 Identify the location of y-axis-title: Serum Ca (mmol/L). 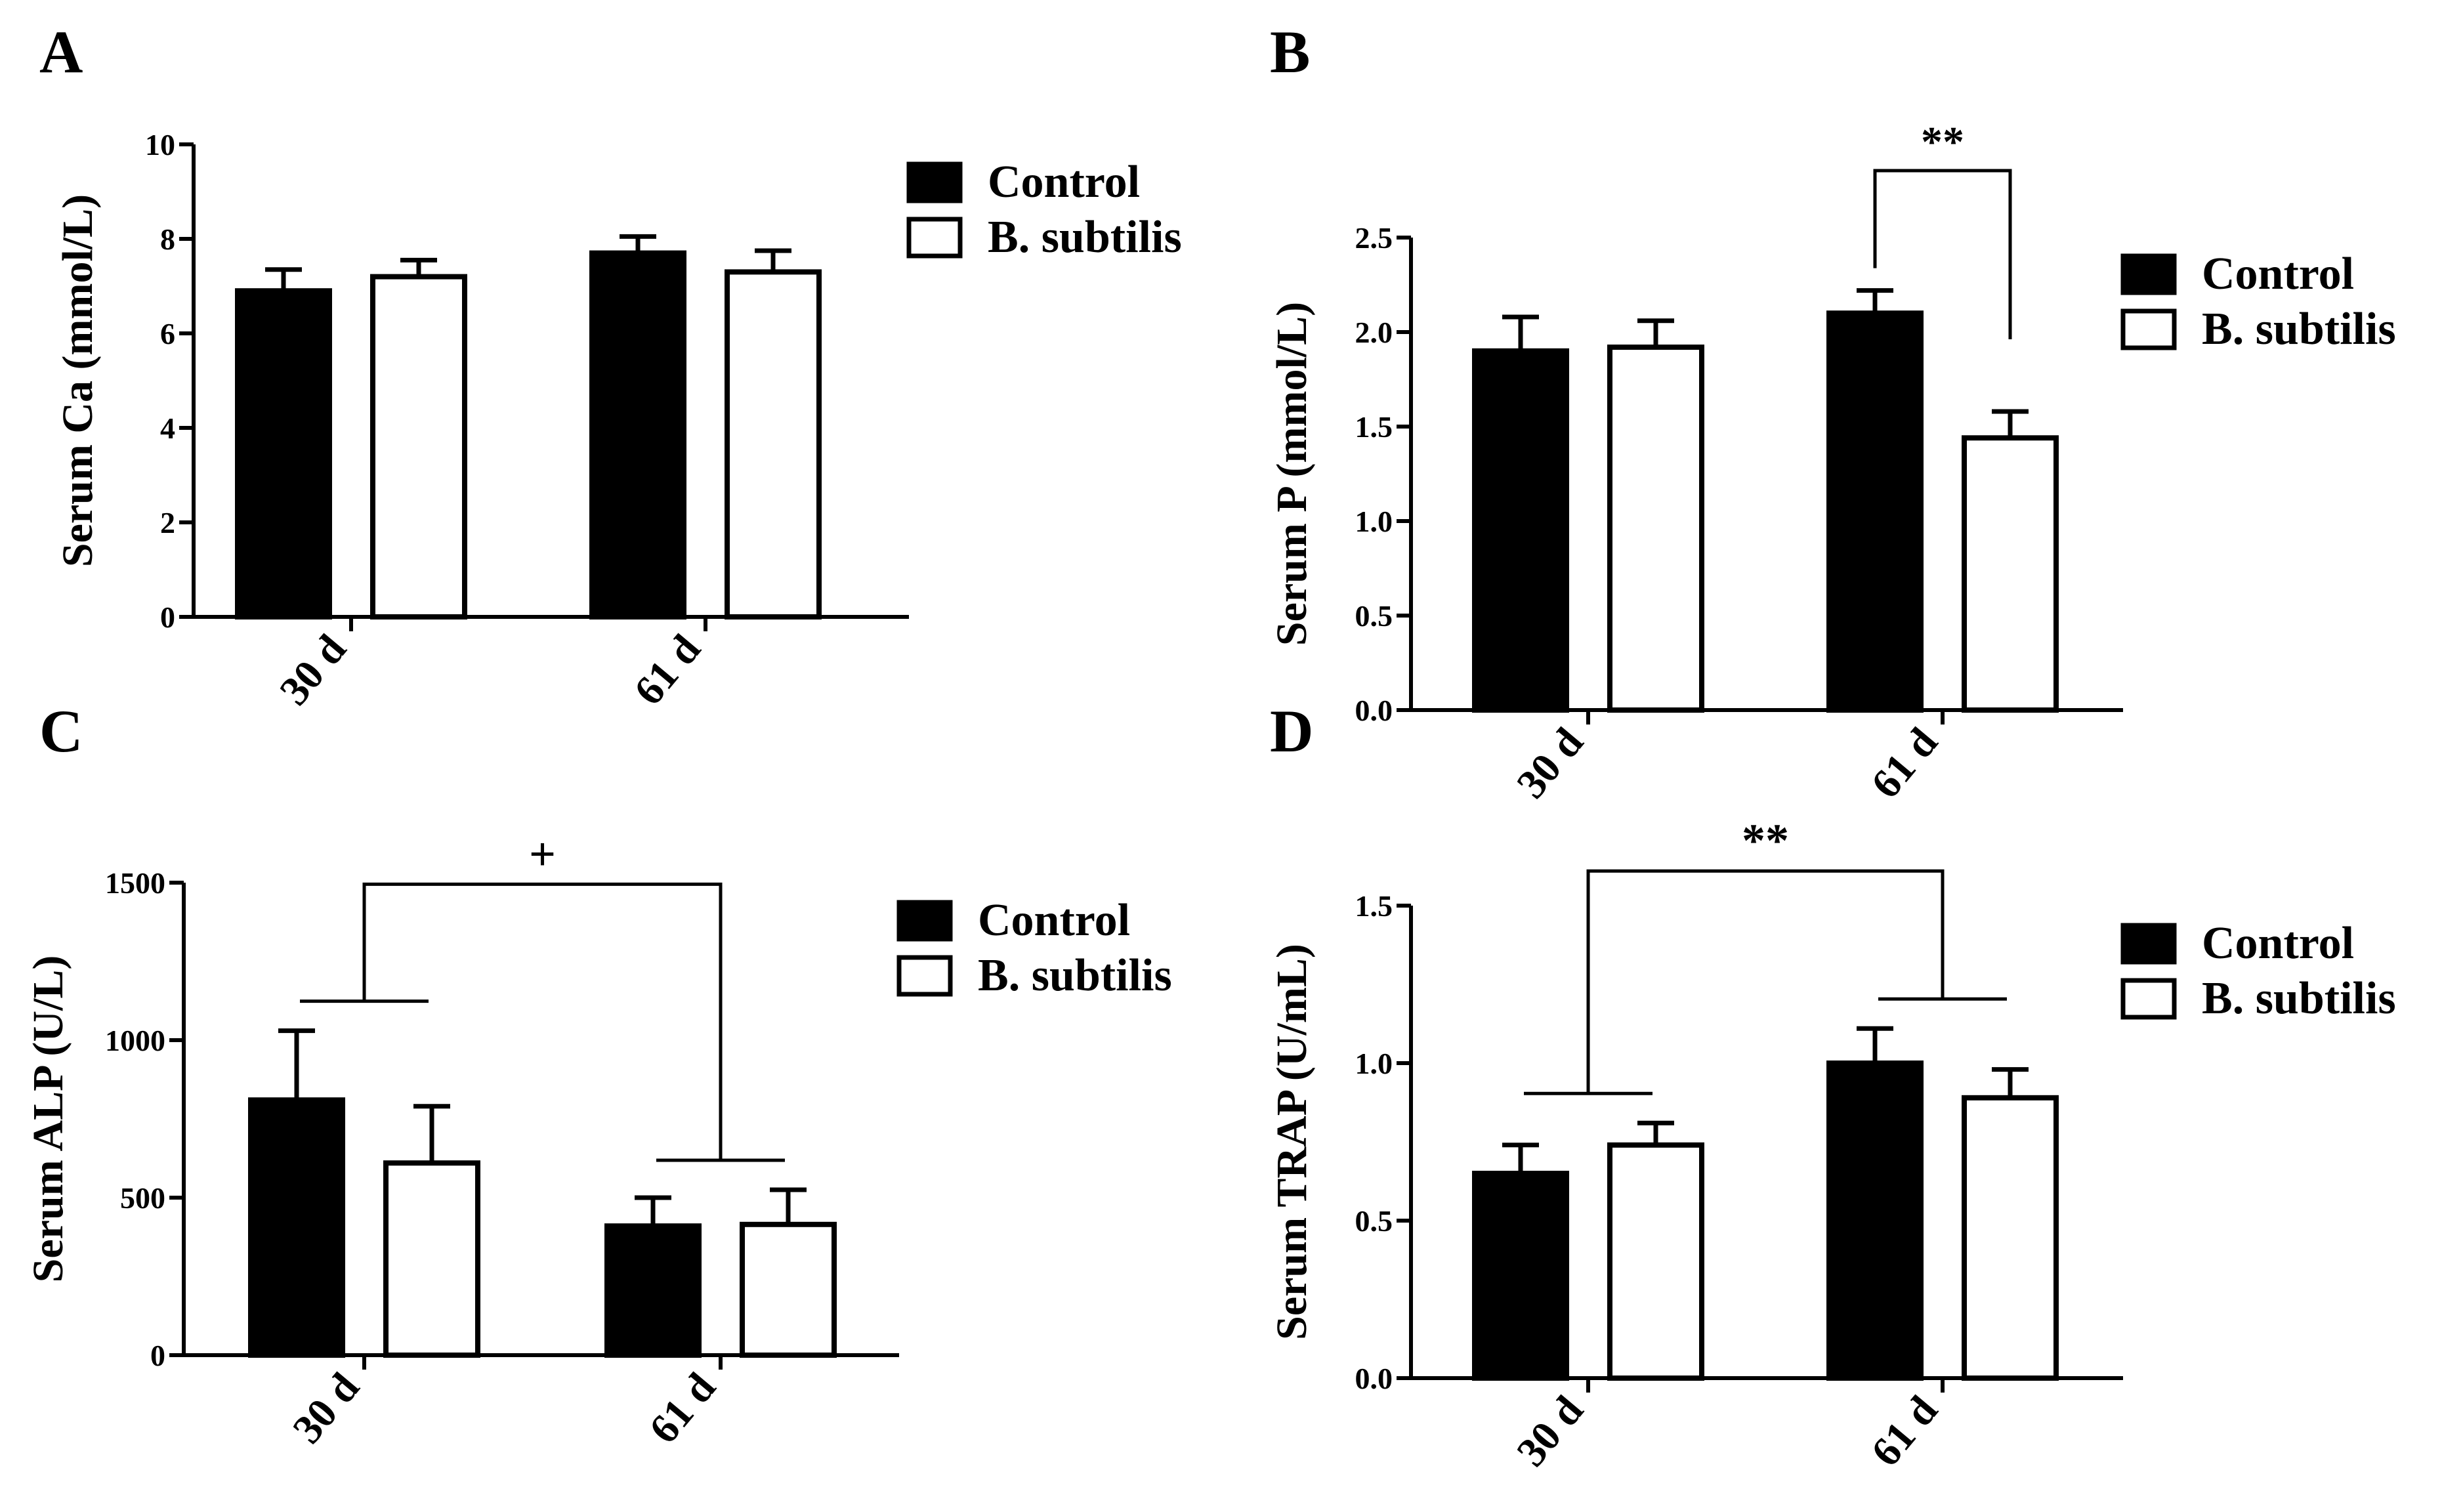
(78, 380).